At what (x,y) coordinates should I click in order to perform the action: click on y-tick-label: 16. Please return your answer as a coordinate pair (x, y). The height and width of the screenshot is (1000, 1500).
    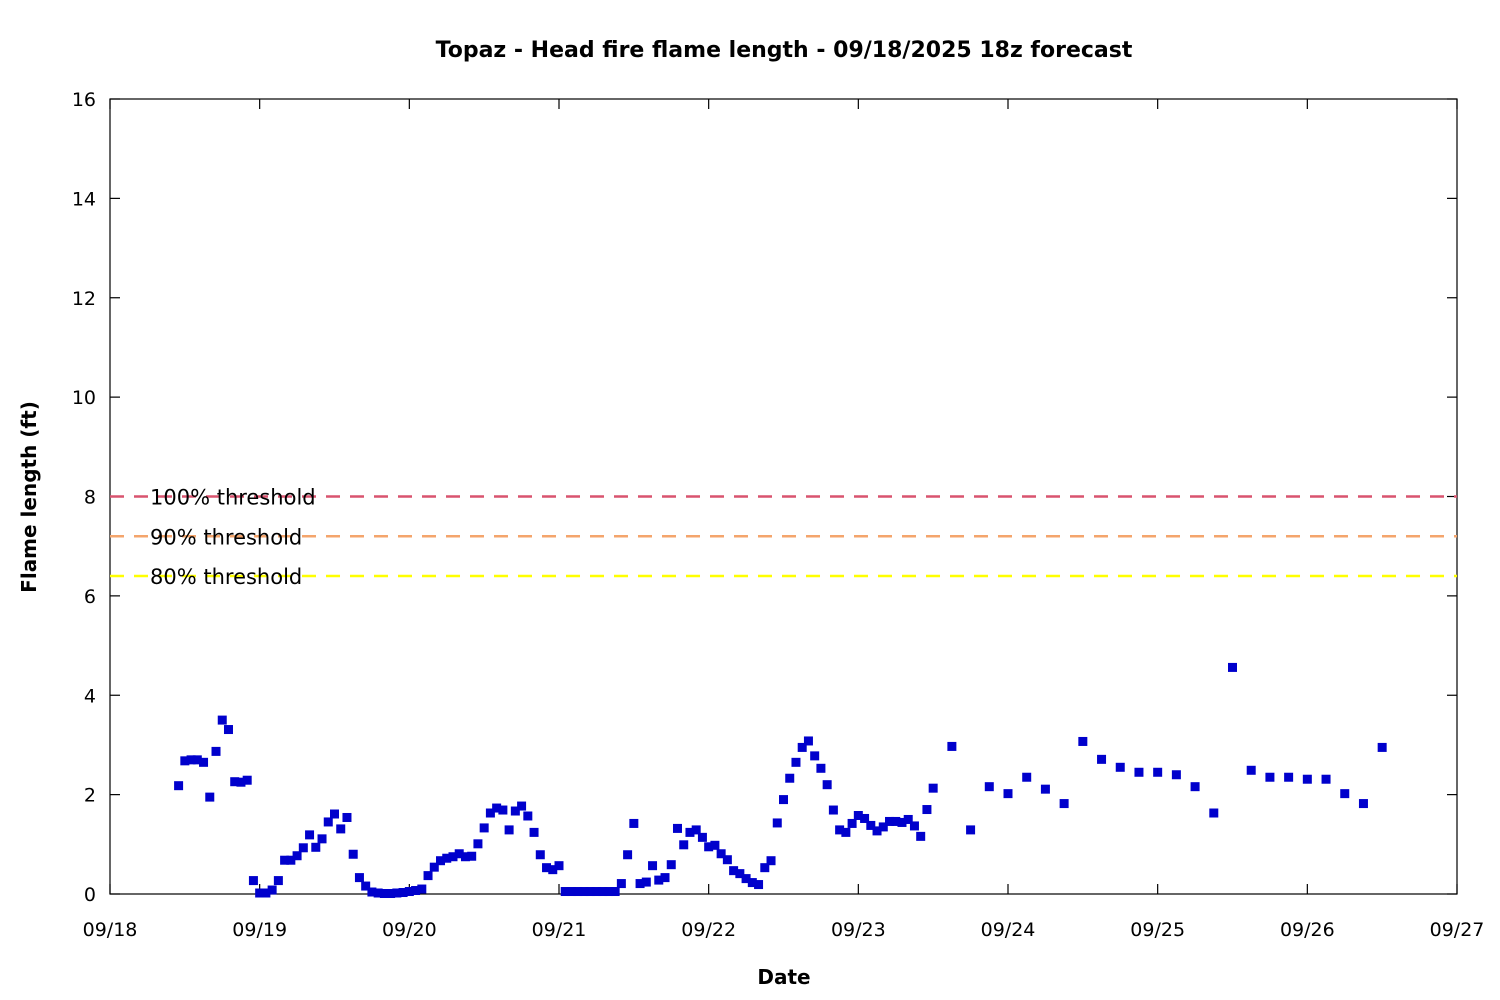
    Looking at the image, I should click on (84, 100).